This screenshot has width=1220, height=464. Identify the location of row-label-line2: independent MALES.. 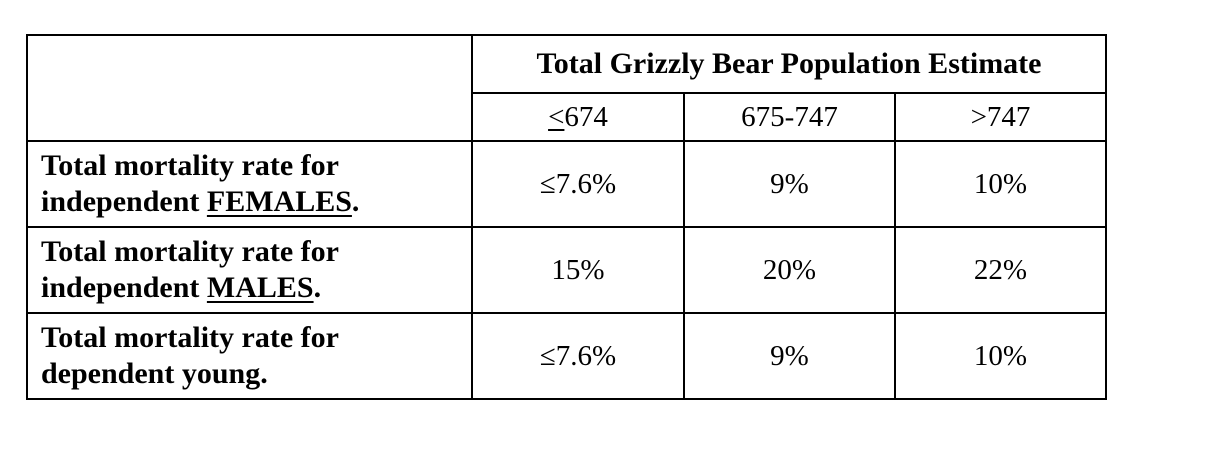
(256, 288).